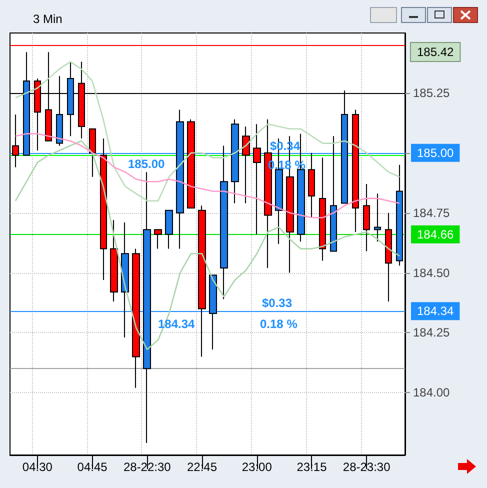 This screenshot has height=488, width=487. I want to click on x-tick-label: 22:45, so click(202, 467).